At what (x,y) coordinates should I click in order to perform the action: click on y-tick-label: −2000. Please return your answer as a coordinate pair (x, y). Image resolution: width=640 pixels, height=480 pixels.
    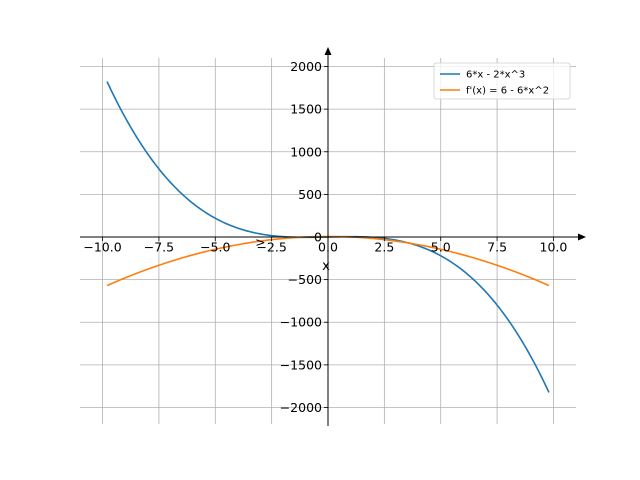
    Looking at the image, I should click on (301, 407).